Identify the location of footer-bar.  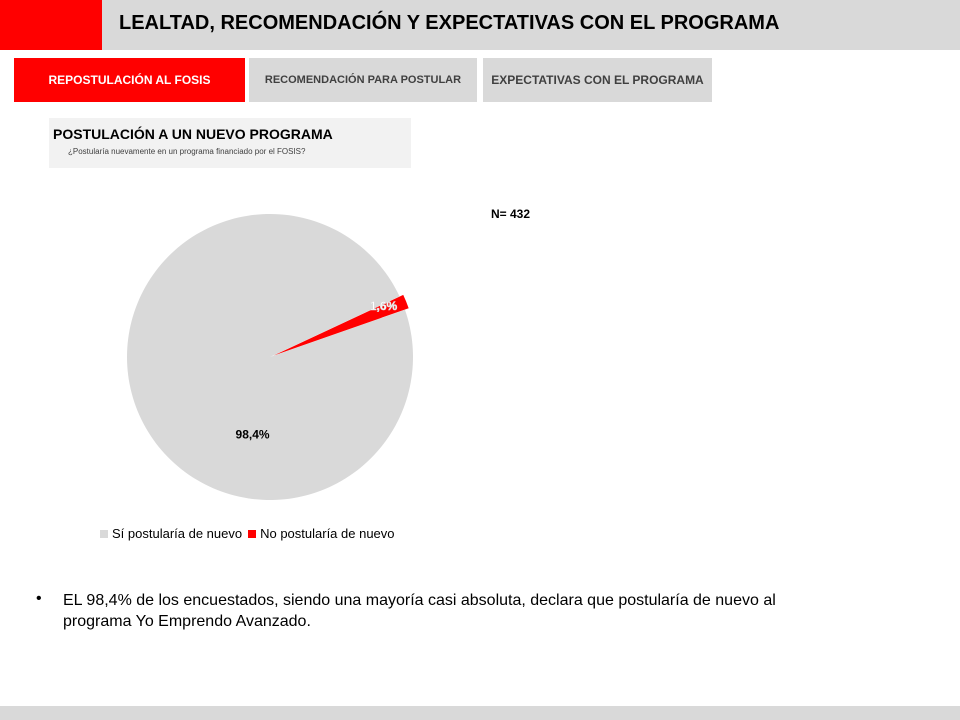
(480, 713).